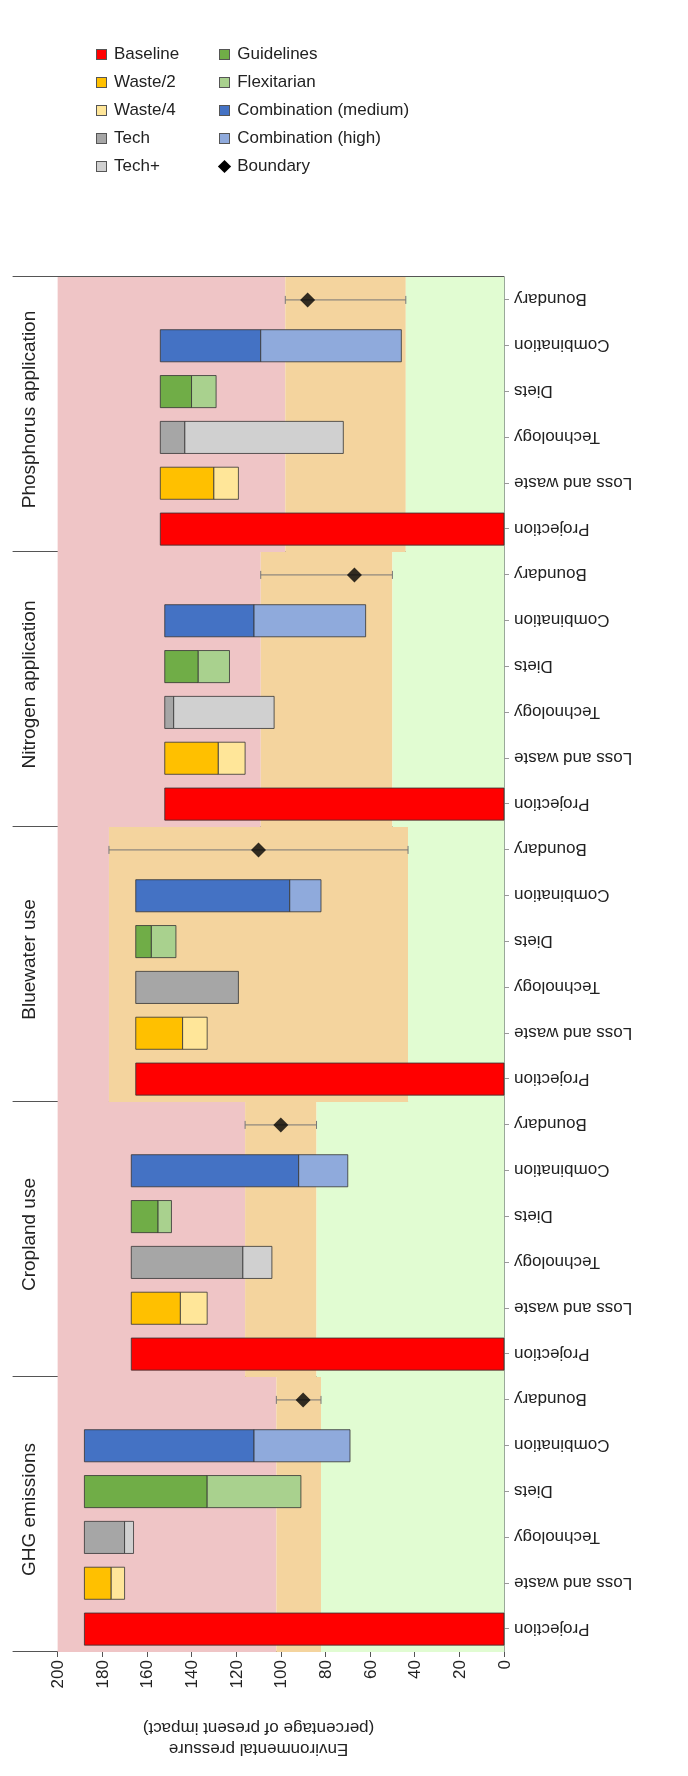 The width and height of the screenshot is (688, 1776). Describe the element at coordinates (102, 1674) in the screenshot. I see `x-tick-label: 180` at that location.